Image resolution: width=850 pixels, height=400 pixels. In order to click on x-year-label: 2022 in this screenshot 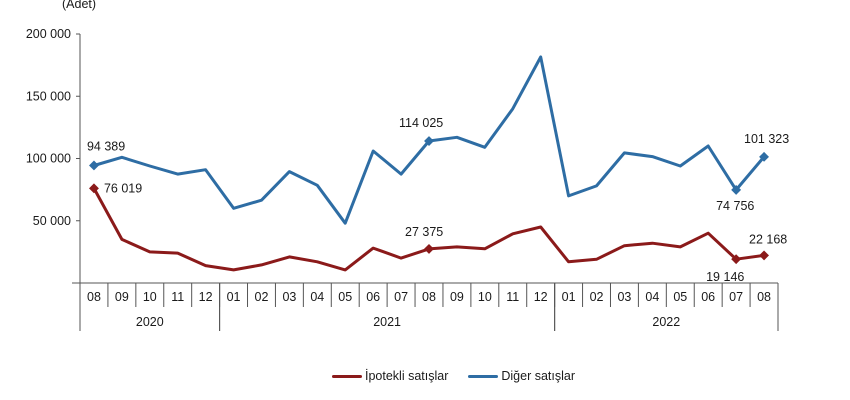, I will do `click(666, 322)`.